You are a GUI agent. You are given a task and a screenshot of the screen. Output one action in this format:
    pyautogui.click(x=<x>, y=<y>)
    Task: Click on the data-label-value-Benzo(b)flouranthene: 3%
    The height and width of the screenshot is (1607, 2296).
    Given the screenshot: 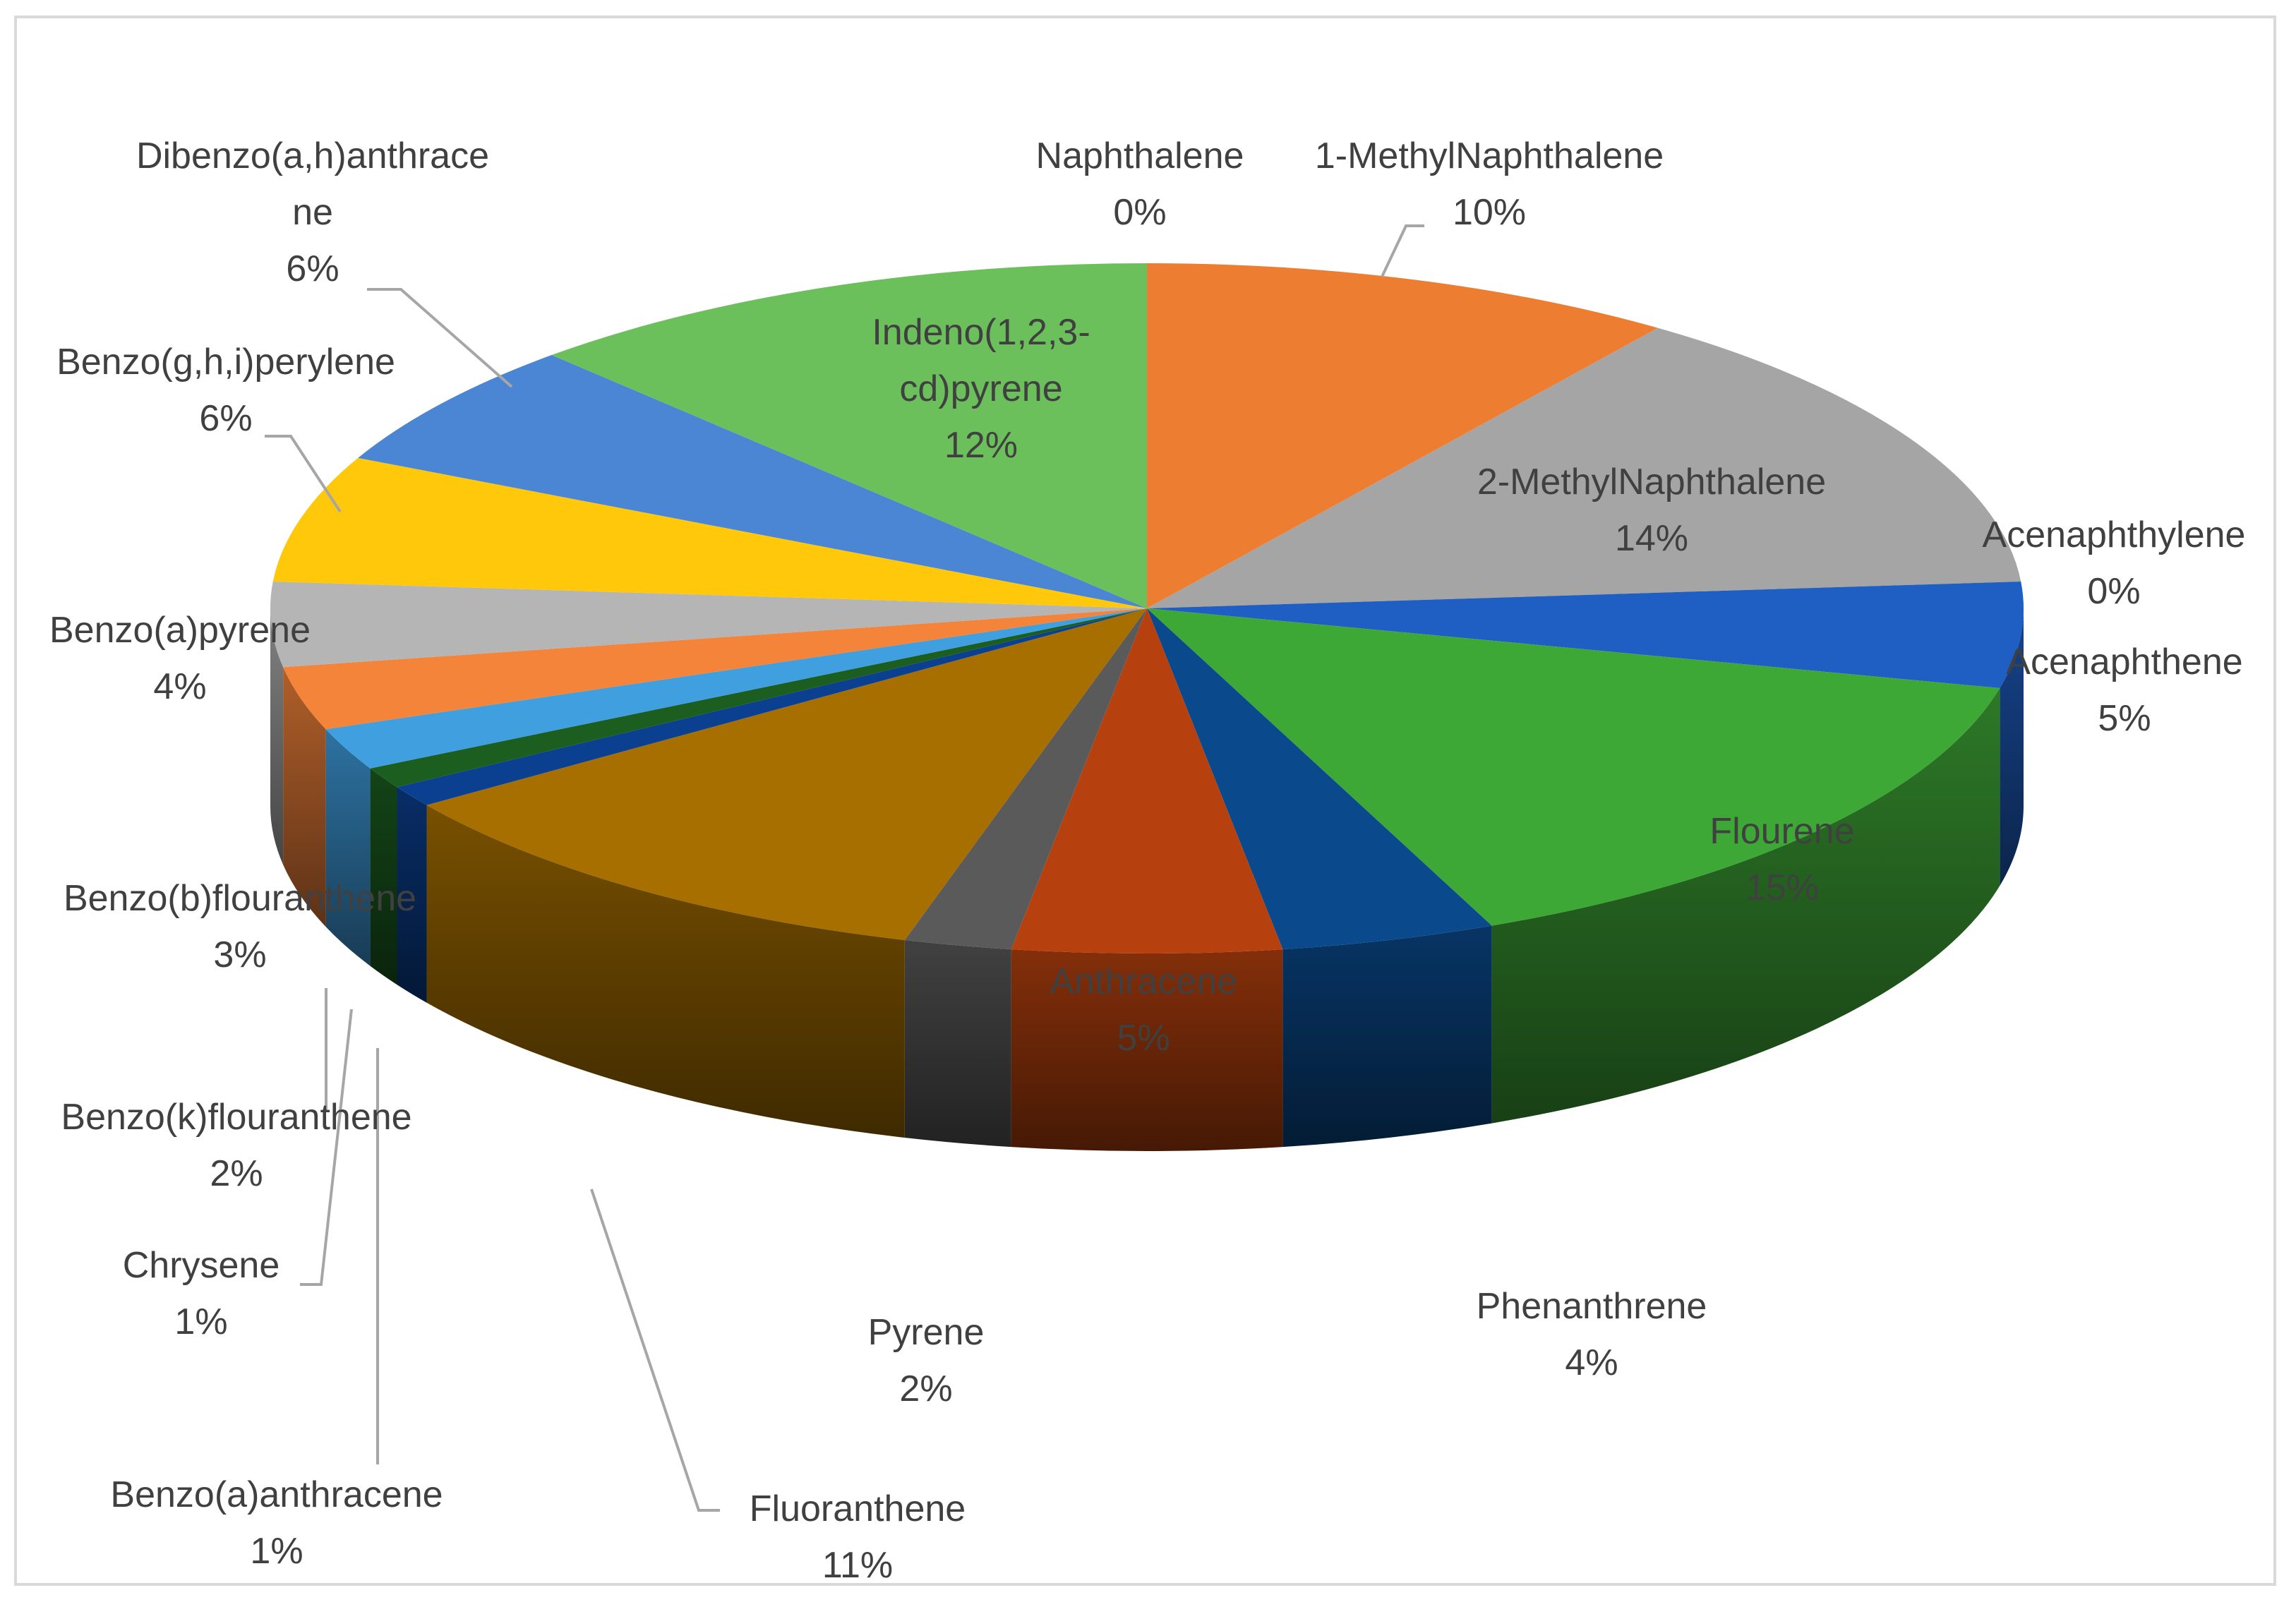 What is the action you would take?
    pyautogui.click(x=240, y=954)
    